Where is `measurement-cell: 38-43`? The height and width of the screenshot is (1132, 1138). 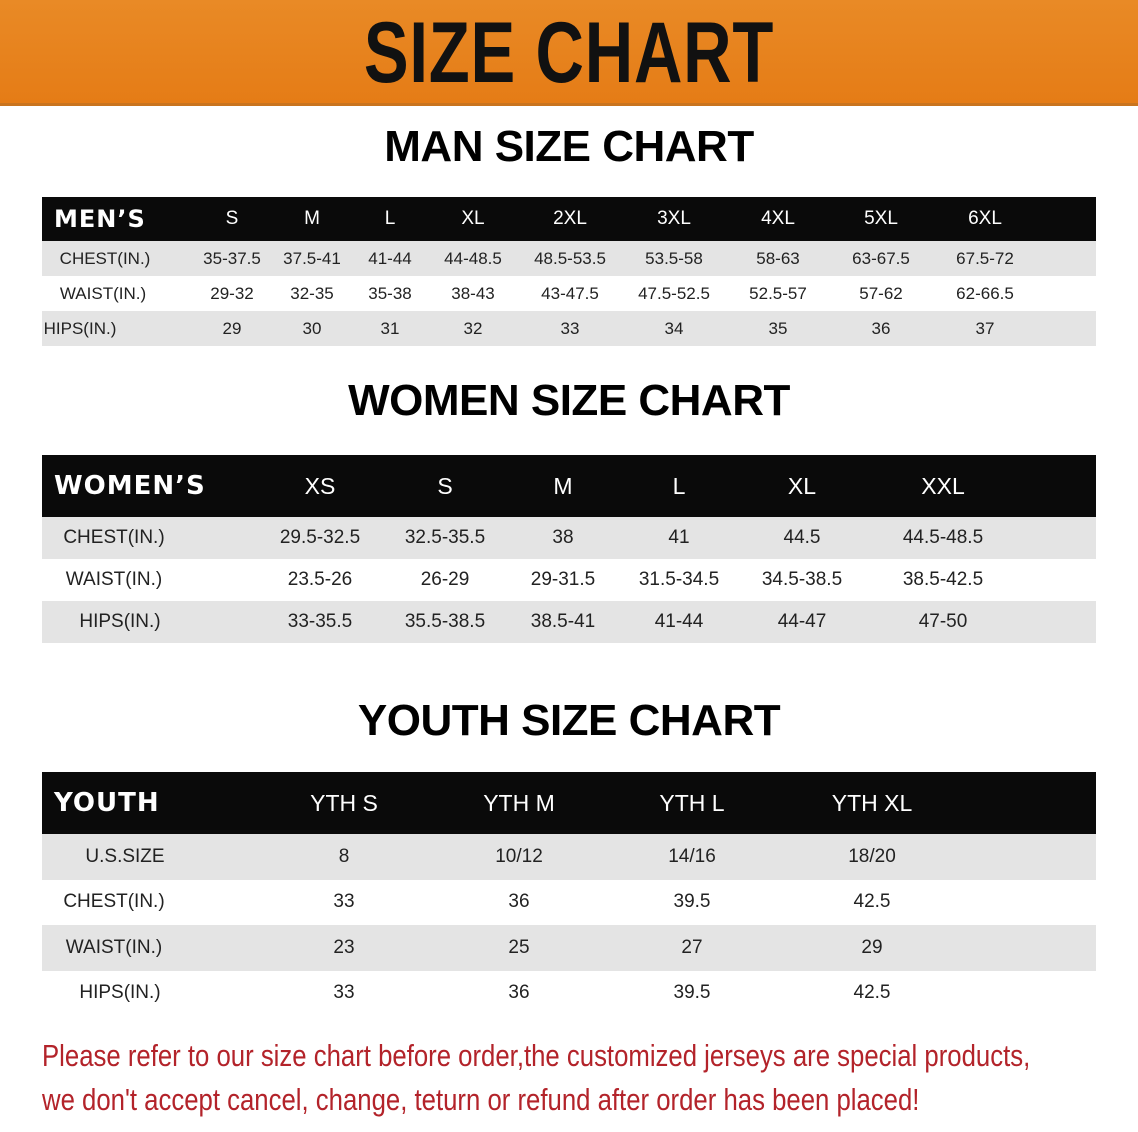
measurement-cell: 38-43 is located at coordinates (473, 293).